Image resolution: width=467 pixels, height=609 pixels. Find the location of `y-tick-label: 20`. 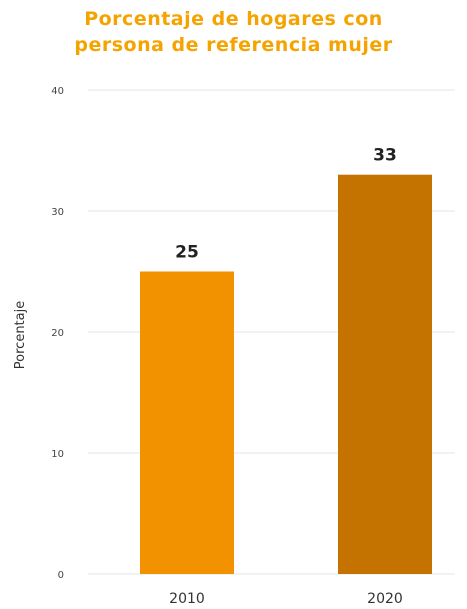

y-tick-label: 20 is located at coordinates (57, 333).